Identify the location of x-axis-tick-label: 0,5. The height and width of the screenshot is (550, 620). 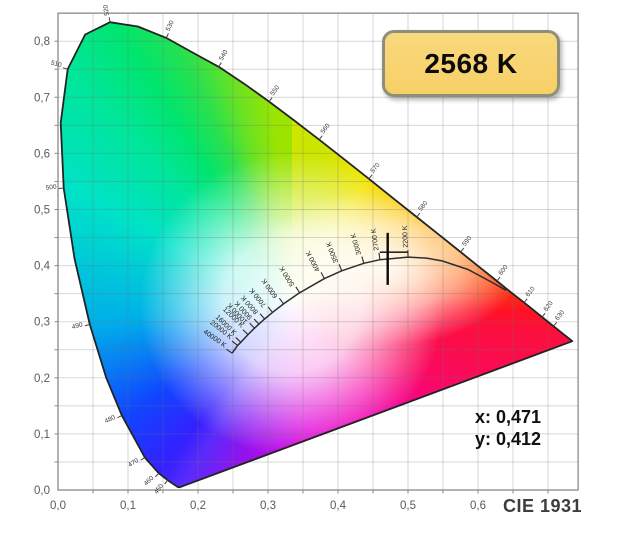
(408, 506).